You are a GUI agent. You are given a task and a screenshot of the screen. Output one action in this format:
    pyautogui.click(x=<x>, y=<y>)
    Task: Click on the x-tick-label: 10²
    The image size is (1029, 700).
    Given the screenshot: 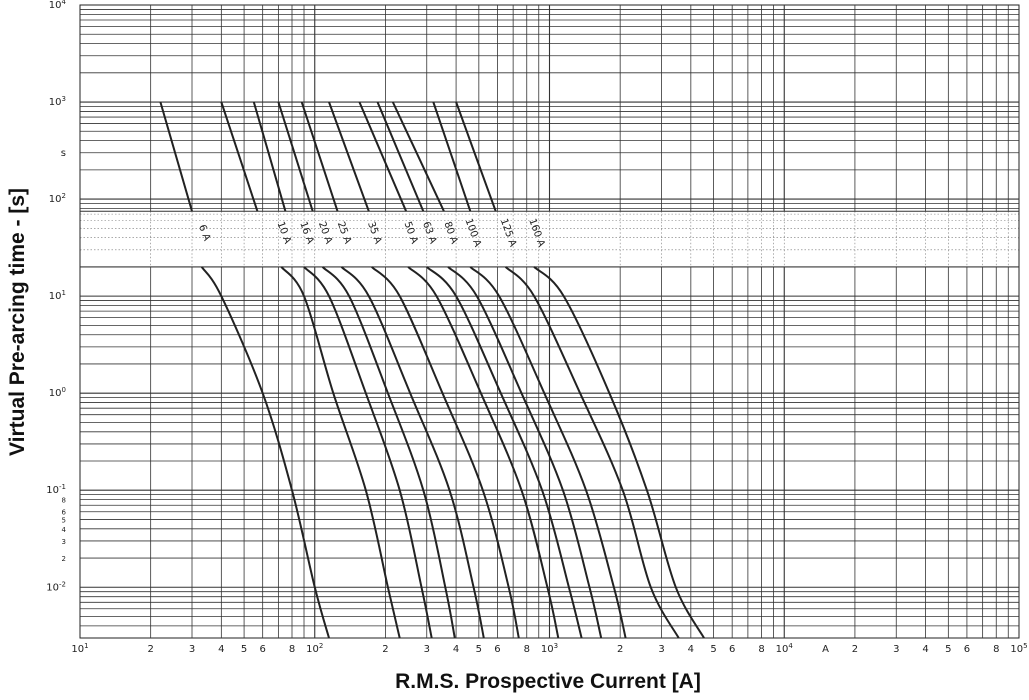 What is the action you would take?
    pyautogui.click(x=314, y=648)
    